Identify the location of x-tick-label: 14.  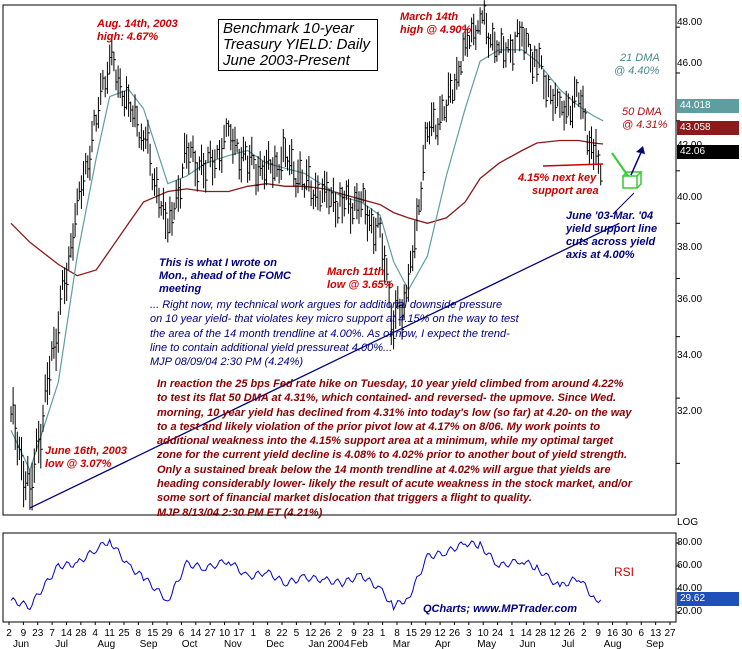
(67, 633).